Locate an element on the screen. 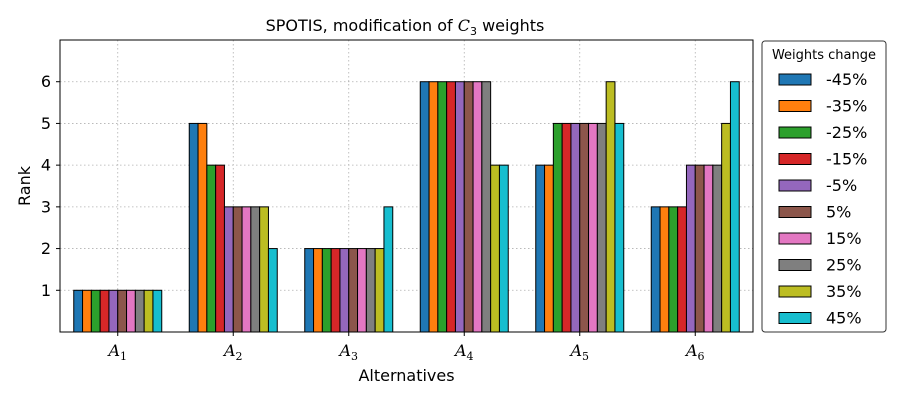  legend-label: 35% is located at coordinates (844, 291).